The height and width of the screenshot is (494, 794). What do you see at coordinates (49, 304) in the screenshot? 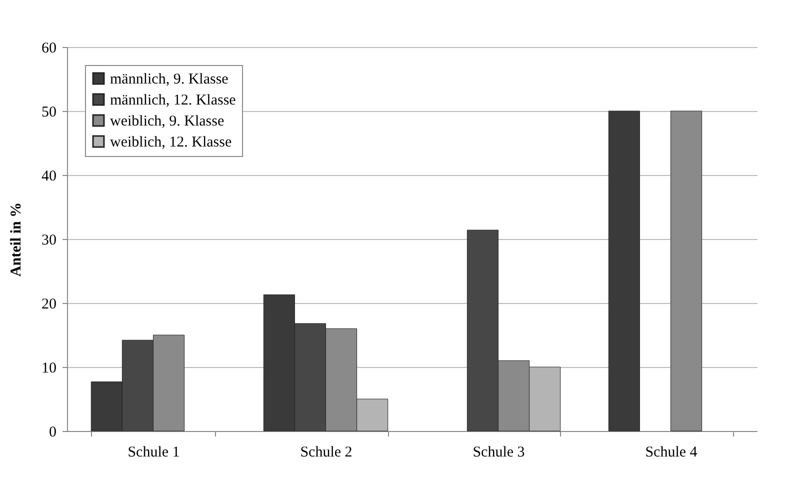
I see `y-tick-label: 20` at bounding box center [49, 304].